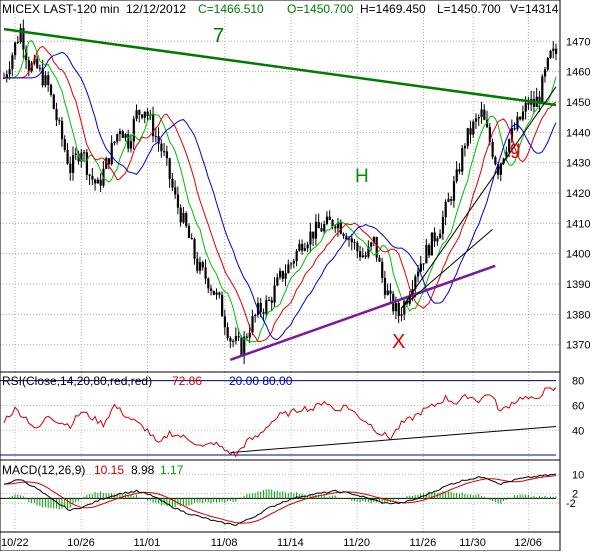  What do you see at coordinates (578, 73) in the screenshot?
I see `y-tick-label: 1460` at bounding box center [578, 73].